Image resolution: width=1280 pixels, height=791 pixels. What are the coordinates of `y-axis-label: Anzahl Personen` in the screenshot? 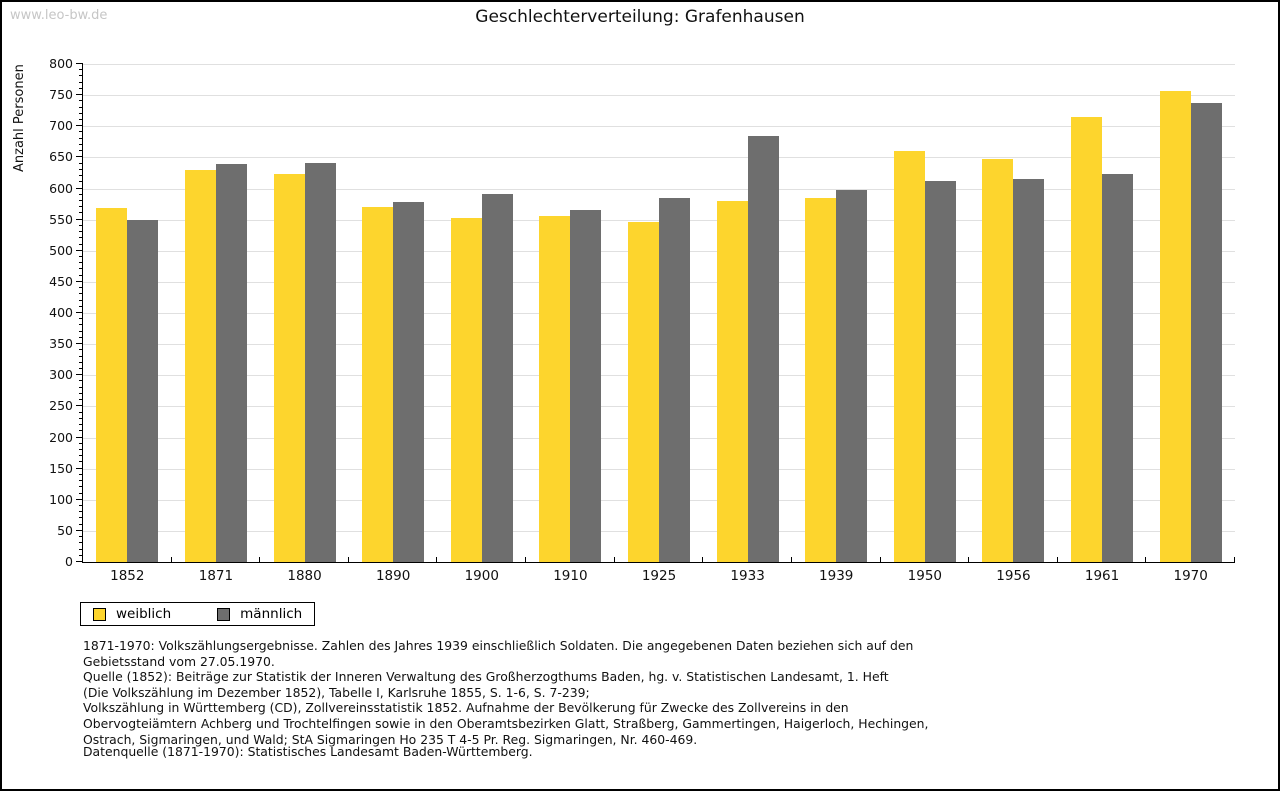 It's located at (19, 118).